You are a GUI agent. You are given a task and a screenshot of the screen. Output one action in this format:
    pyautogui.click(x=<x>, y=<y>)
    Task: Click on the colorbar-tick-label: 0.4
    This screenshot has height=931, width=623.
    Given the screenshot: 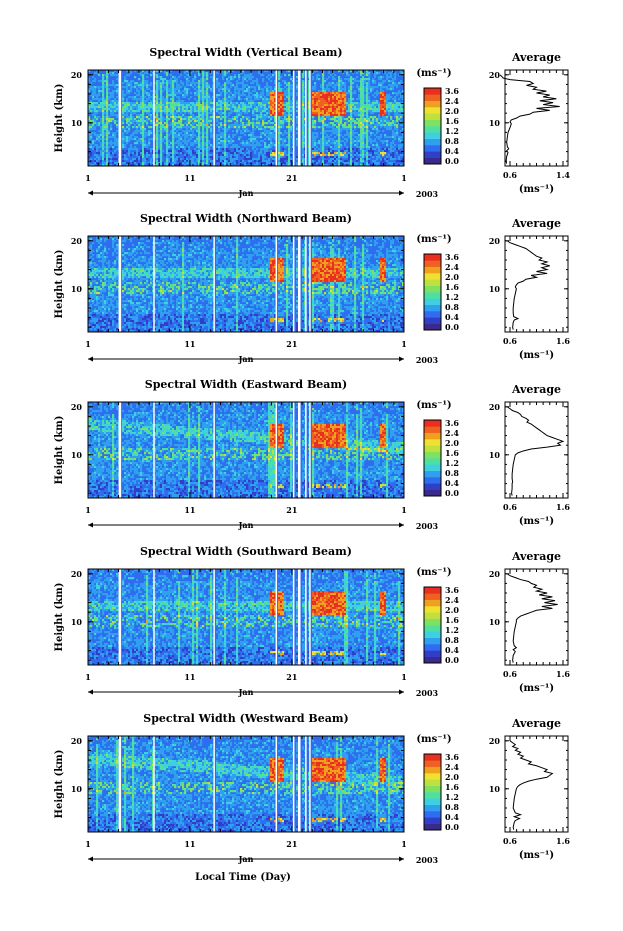 What is the action you would take?
    pyautogui.click(x=452, y=317)
    